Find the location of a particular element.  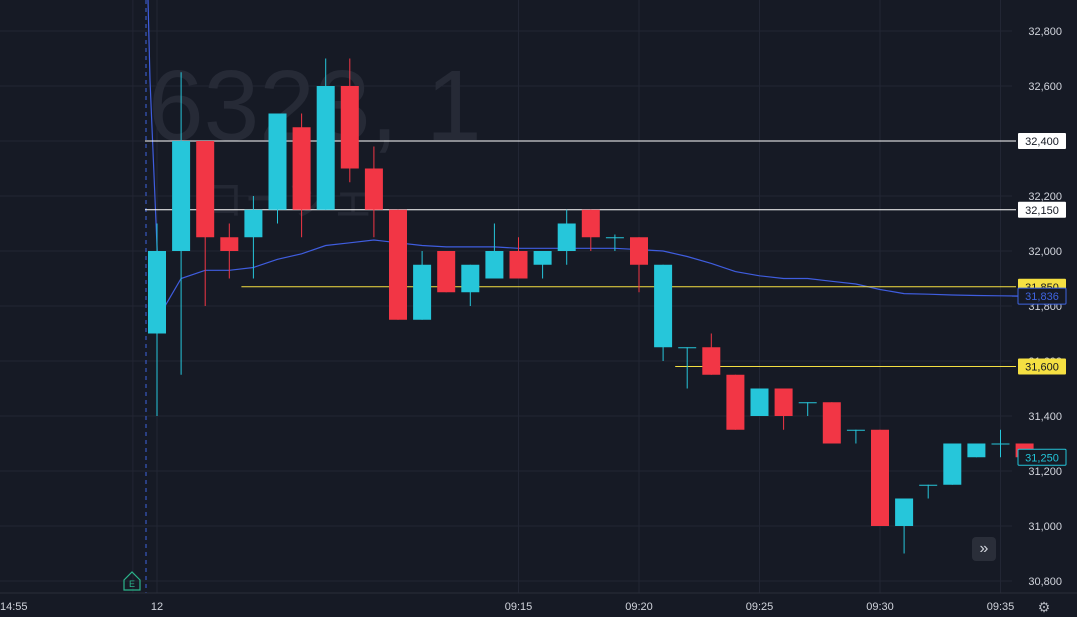

level-label: 31,600 is located at coordinates (1042, 368).